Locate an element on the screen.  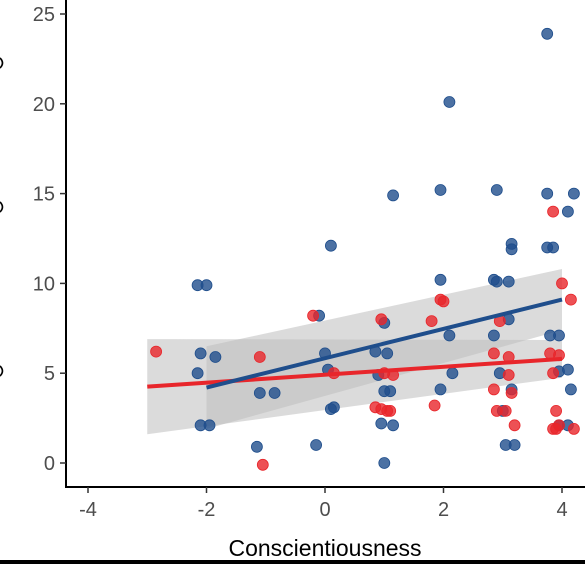
y-tick-label: 15 is located at coordinates (44, 195).